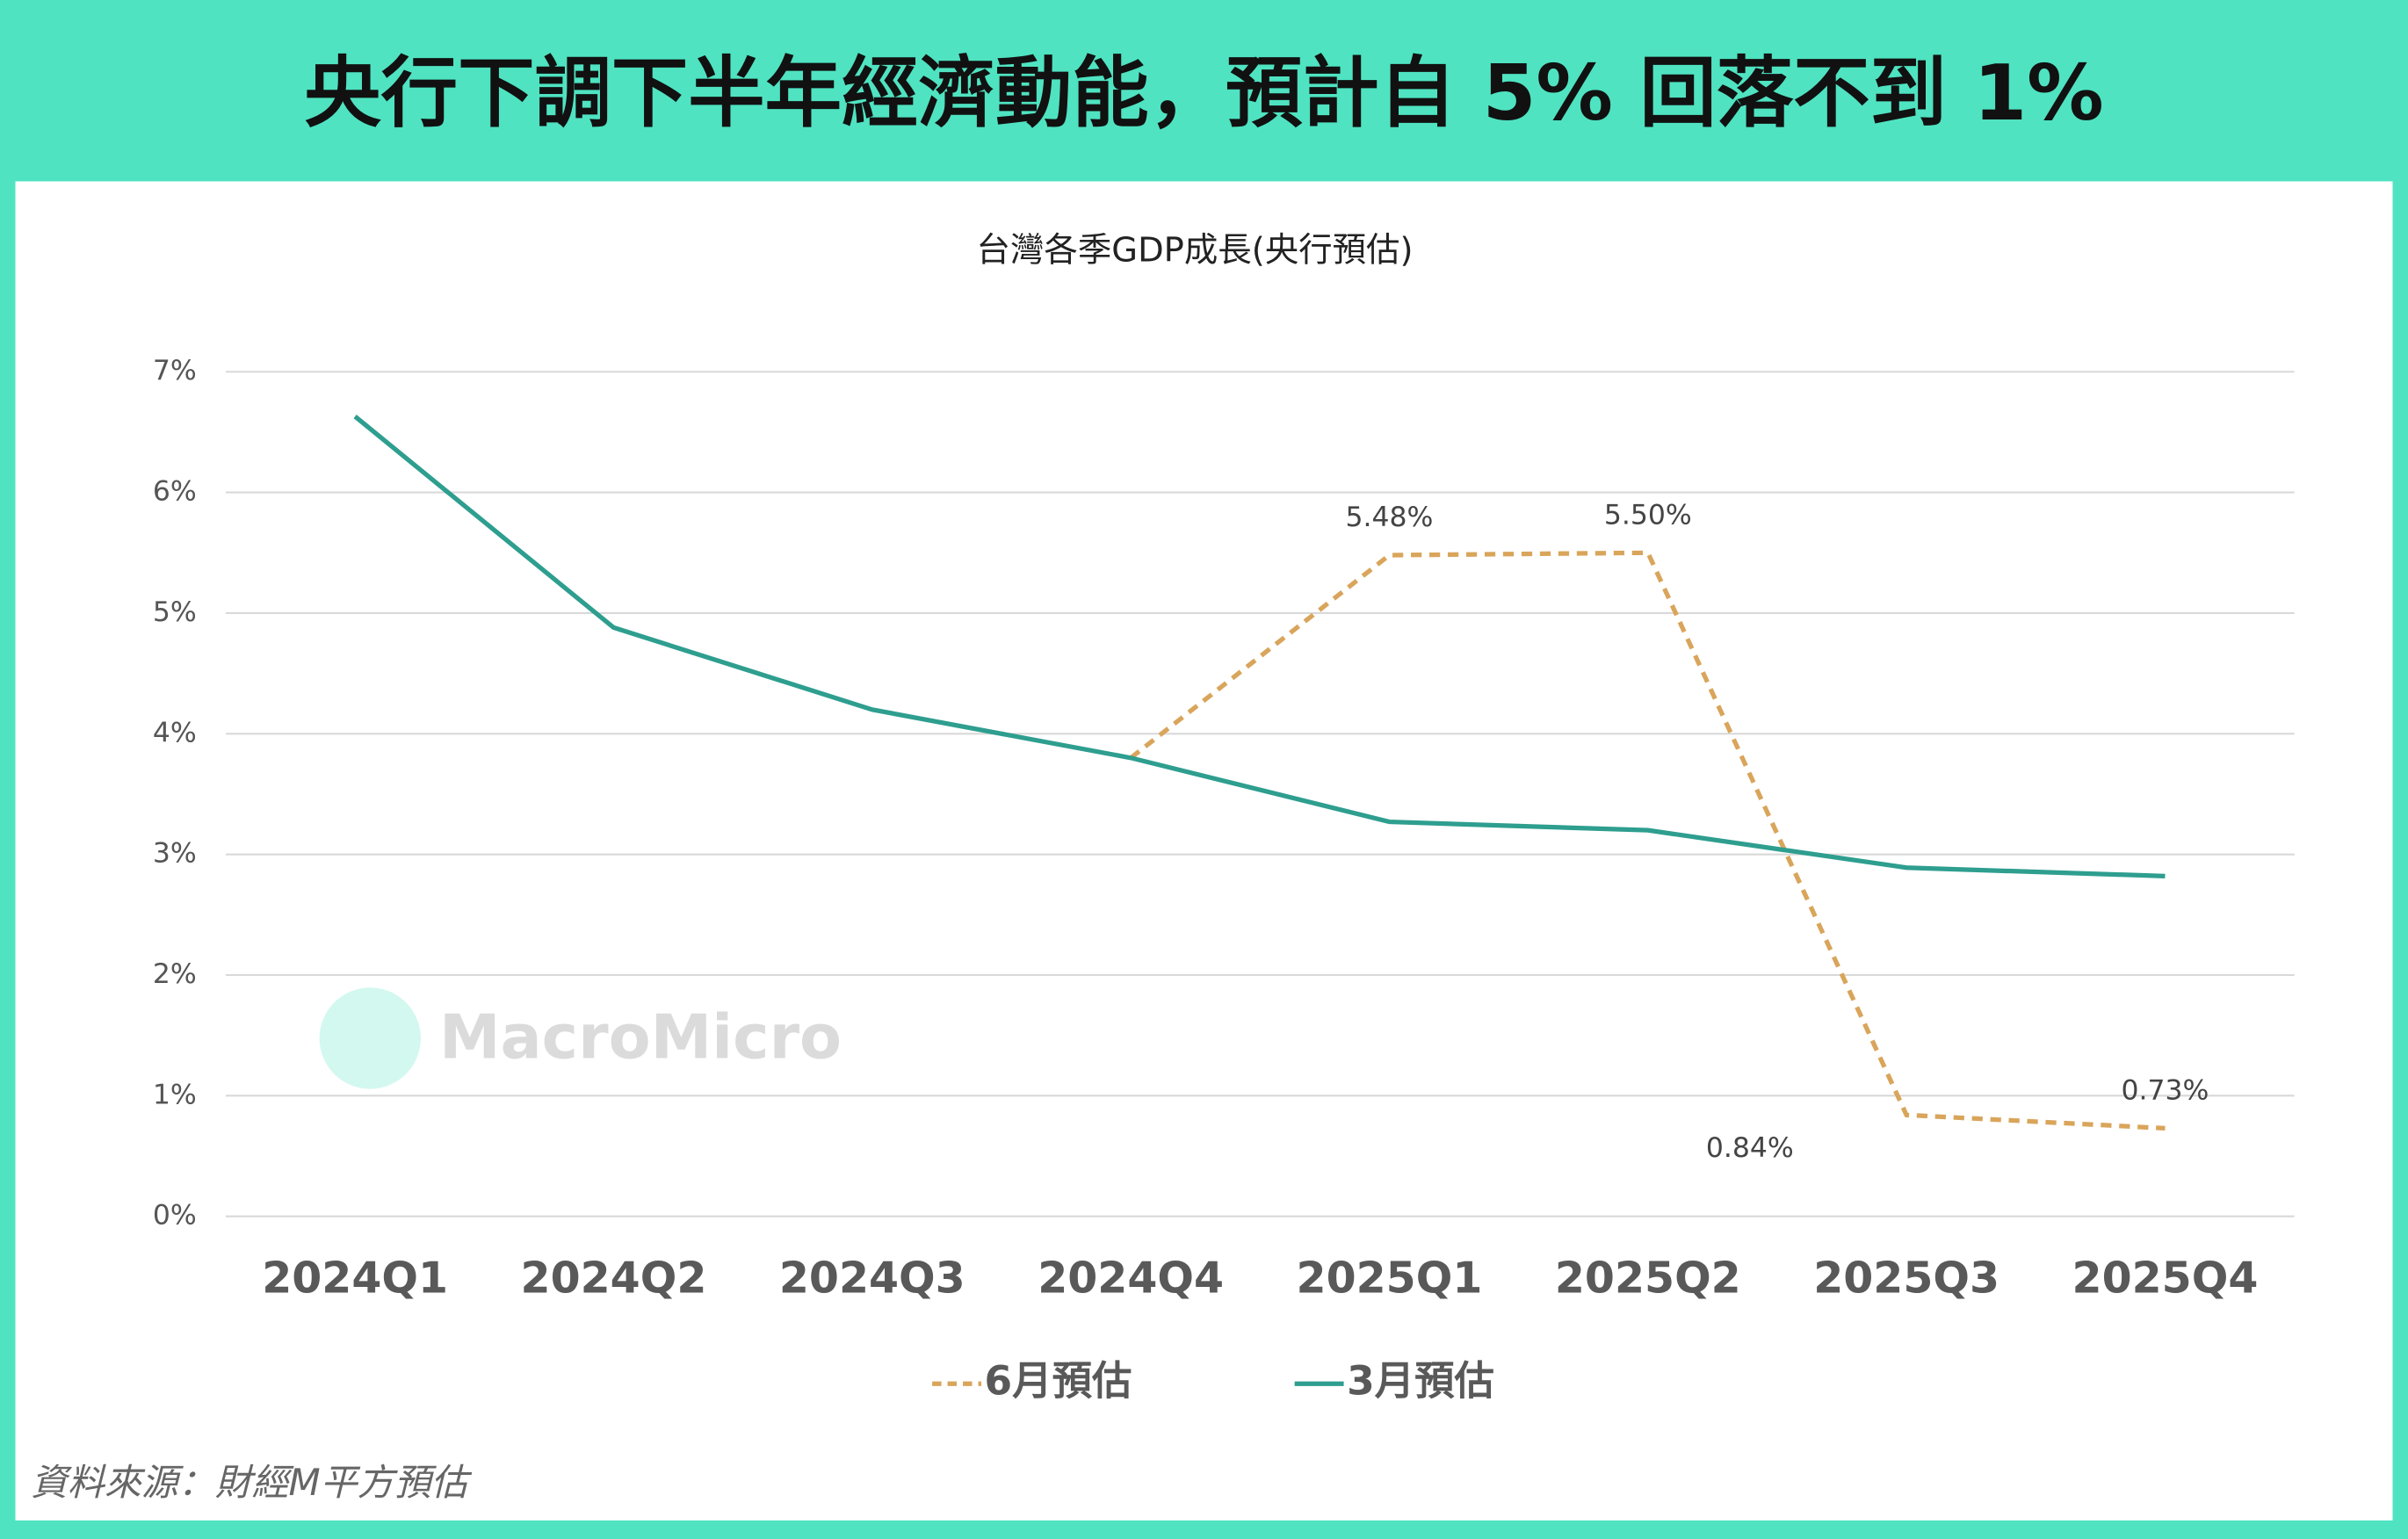  Describe the element at coordinates (641, 1037) in the screenshot. I see `watermark: MacroMicro` at that location.